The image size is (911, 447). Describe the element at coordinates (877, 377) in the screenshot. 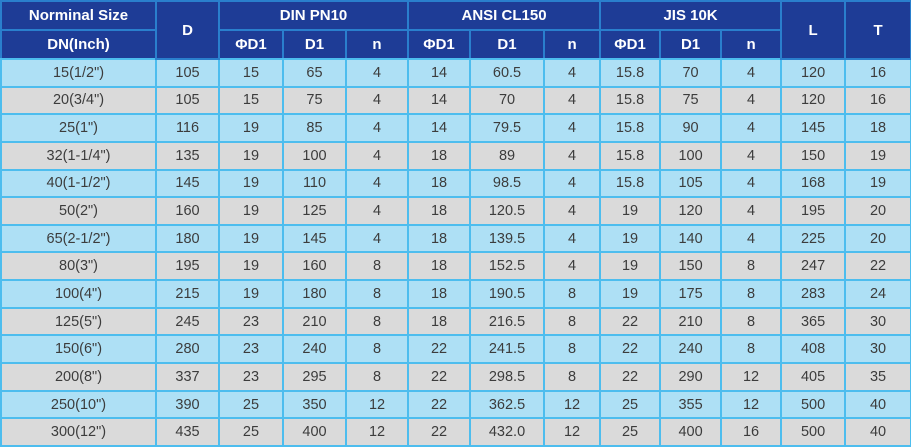

I see `value-cell: 35` at that location.